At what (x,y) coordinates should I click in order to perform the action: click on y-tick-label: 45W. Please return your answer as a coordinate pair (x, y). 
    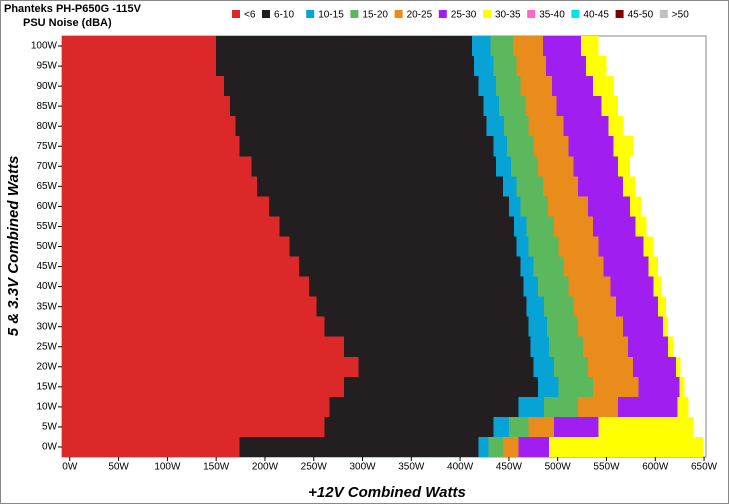
    Looking at the image, I should click on (46, 266).